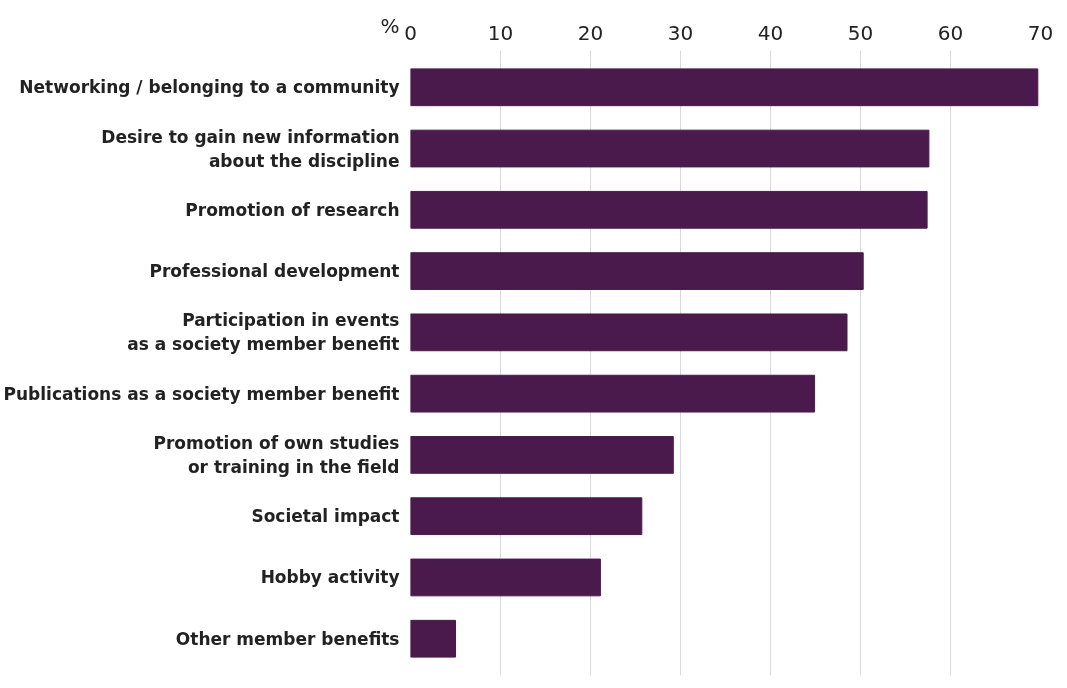 Image resolution: width=1067 pixels, height=688 pixels. I want to click on y-tick-label: Publications as a society member benefit, so click(201, 393).